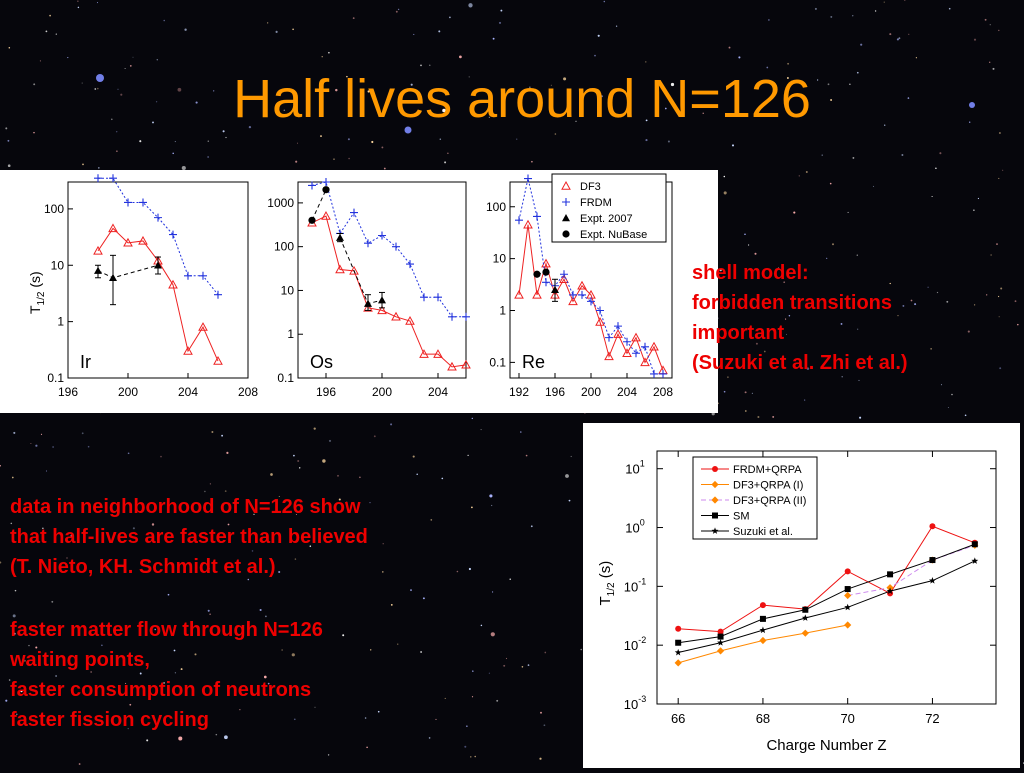  What do you see at coordinates (188, 392) in the screenshot?
I see `x-tick-label: 204` at bounding box center [188, 392].